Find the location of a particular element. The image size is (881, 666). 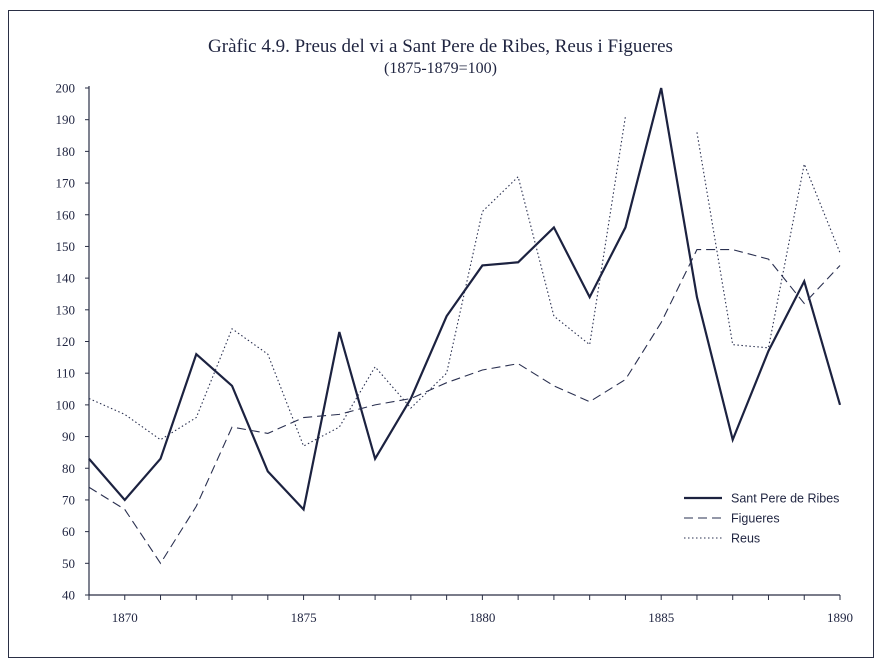

y-tick-label: 150 is located at coordinates (66, 246).